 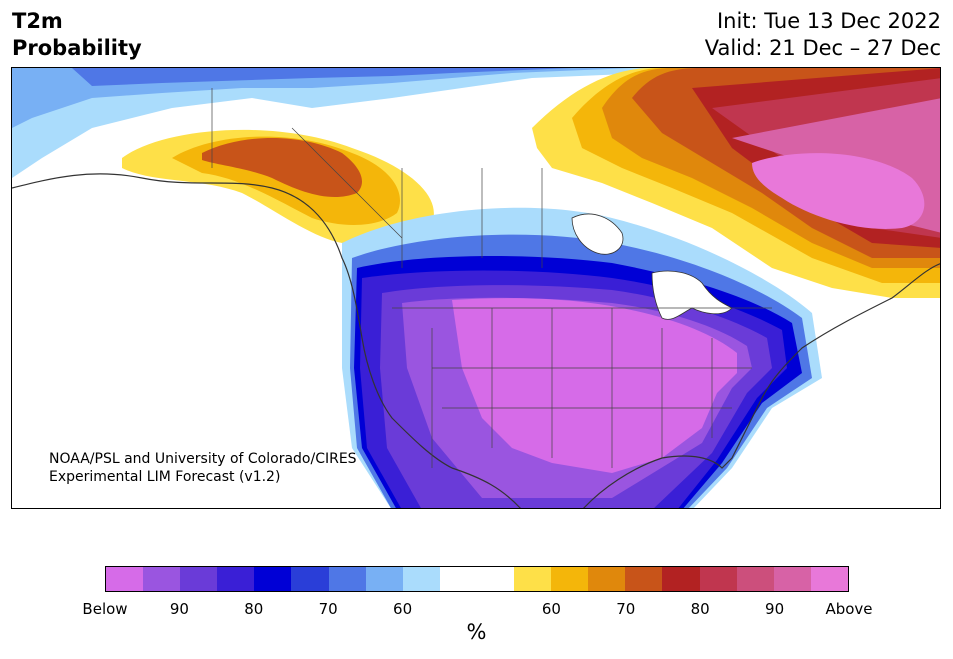 I want to click on title-line-2: Probability, so click(x=77, y=48).